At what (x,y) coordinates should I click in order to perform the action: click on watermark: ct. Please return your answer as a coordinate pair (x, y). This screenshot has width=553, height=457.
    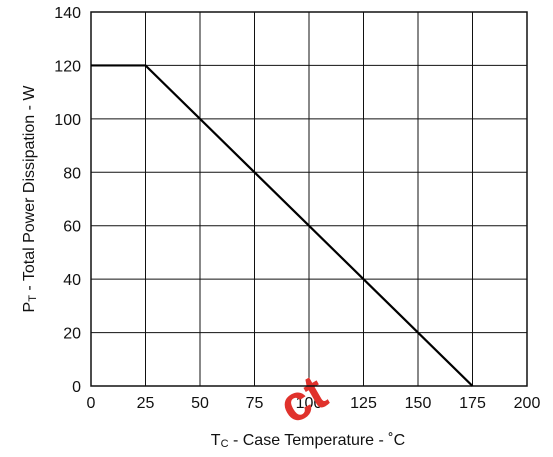
    Looking at the image, I should click on (303, 399).